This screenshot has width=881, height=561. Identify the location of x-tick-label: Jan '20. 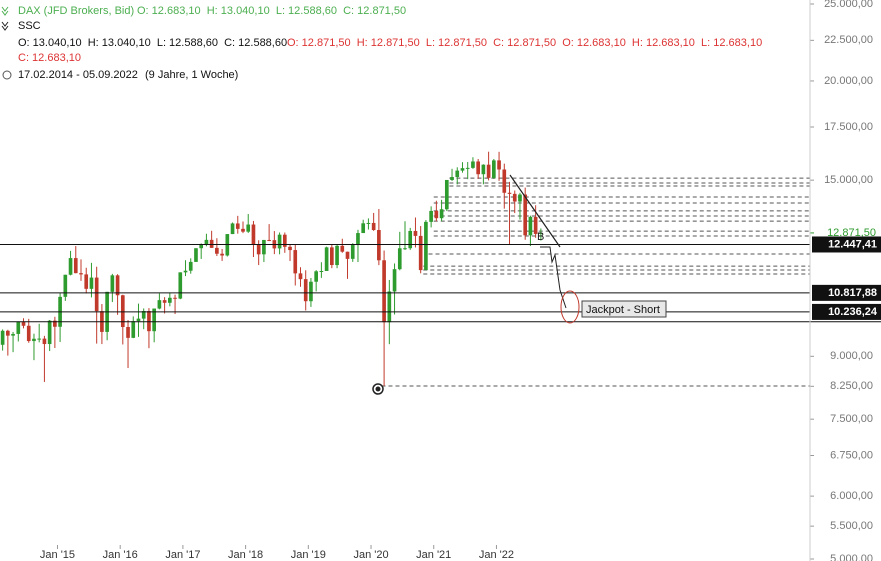
(370, 555).